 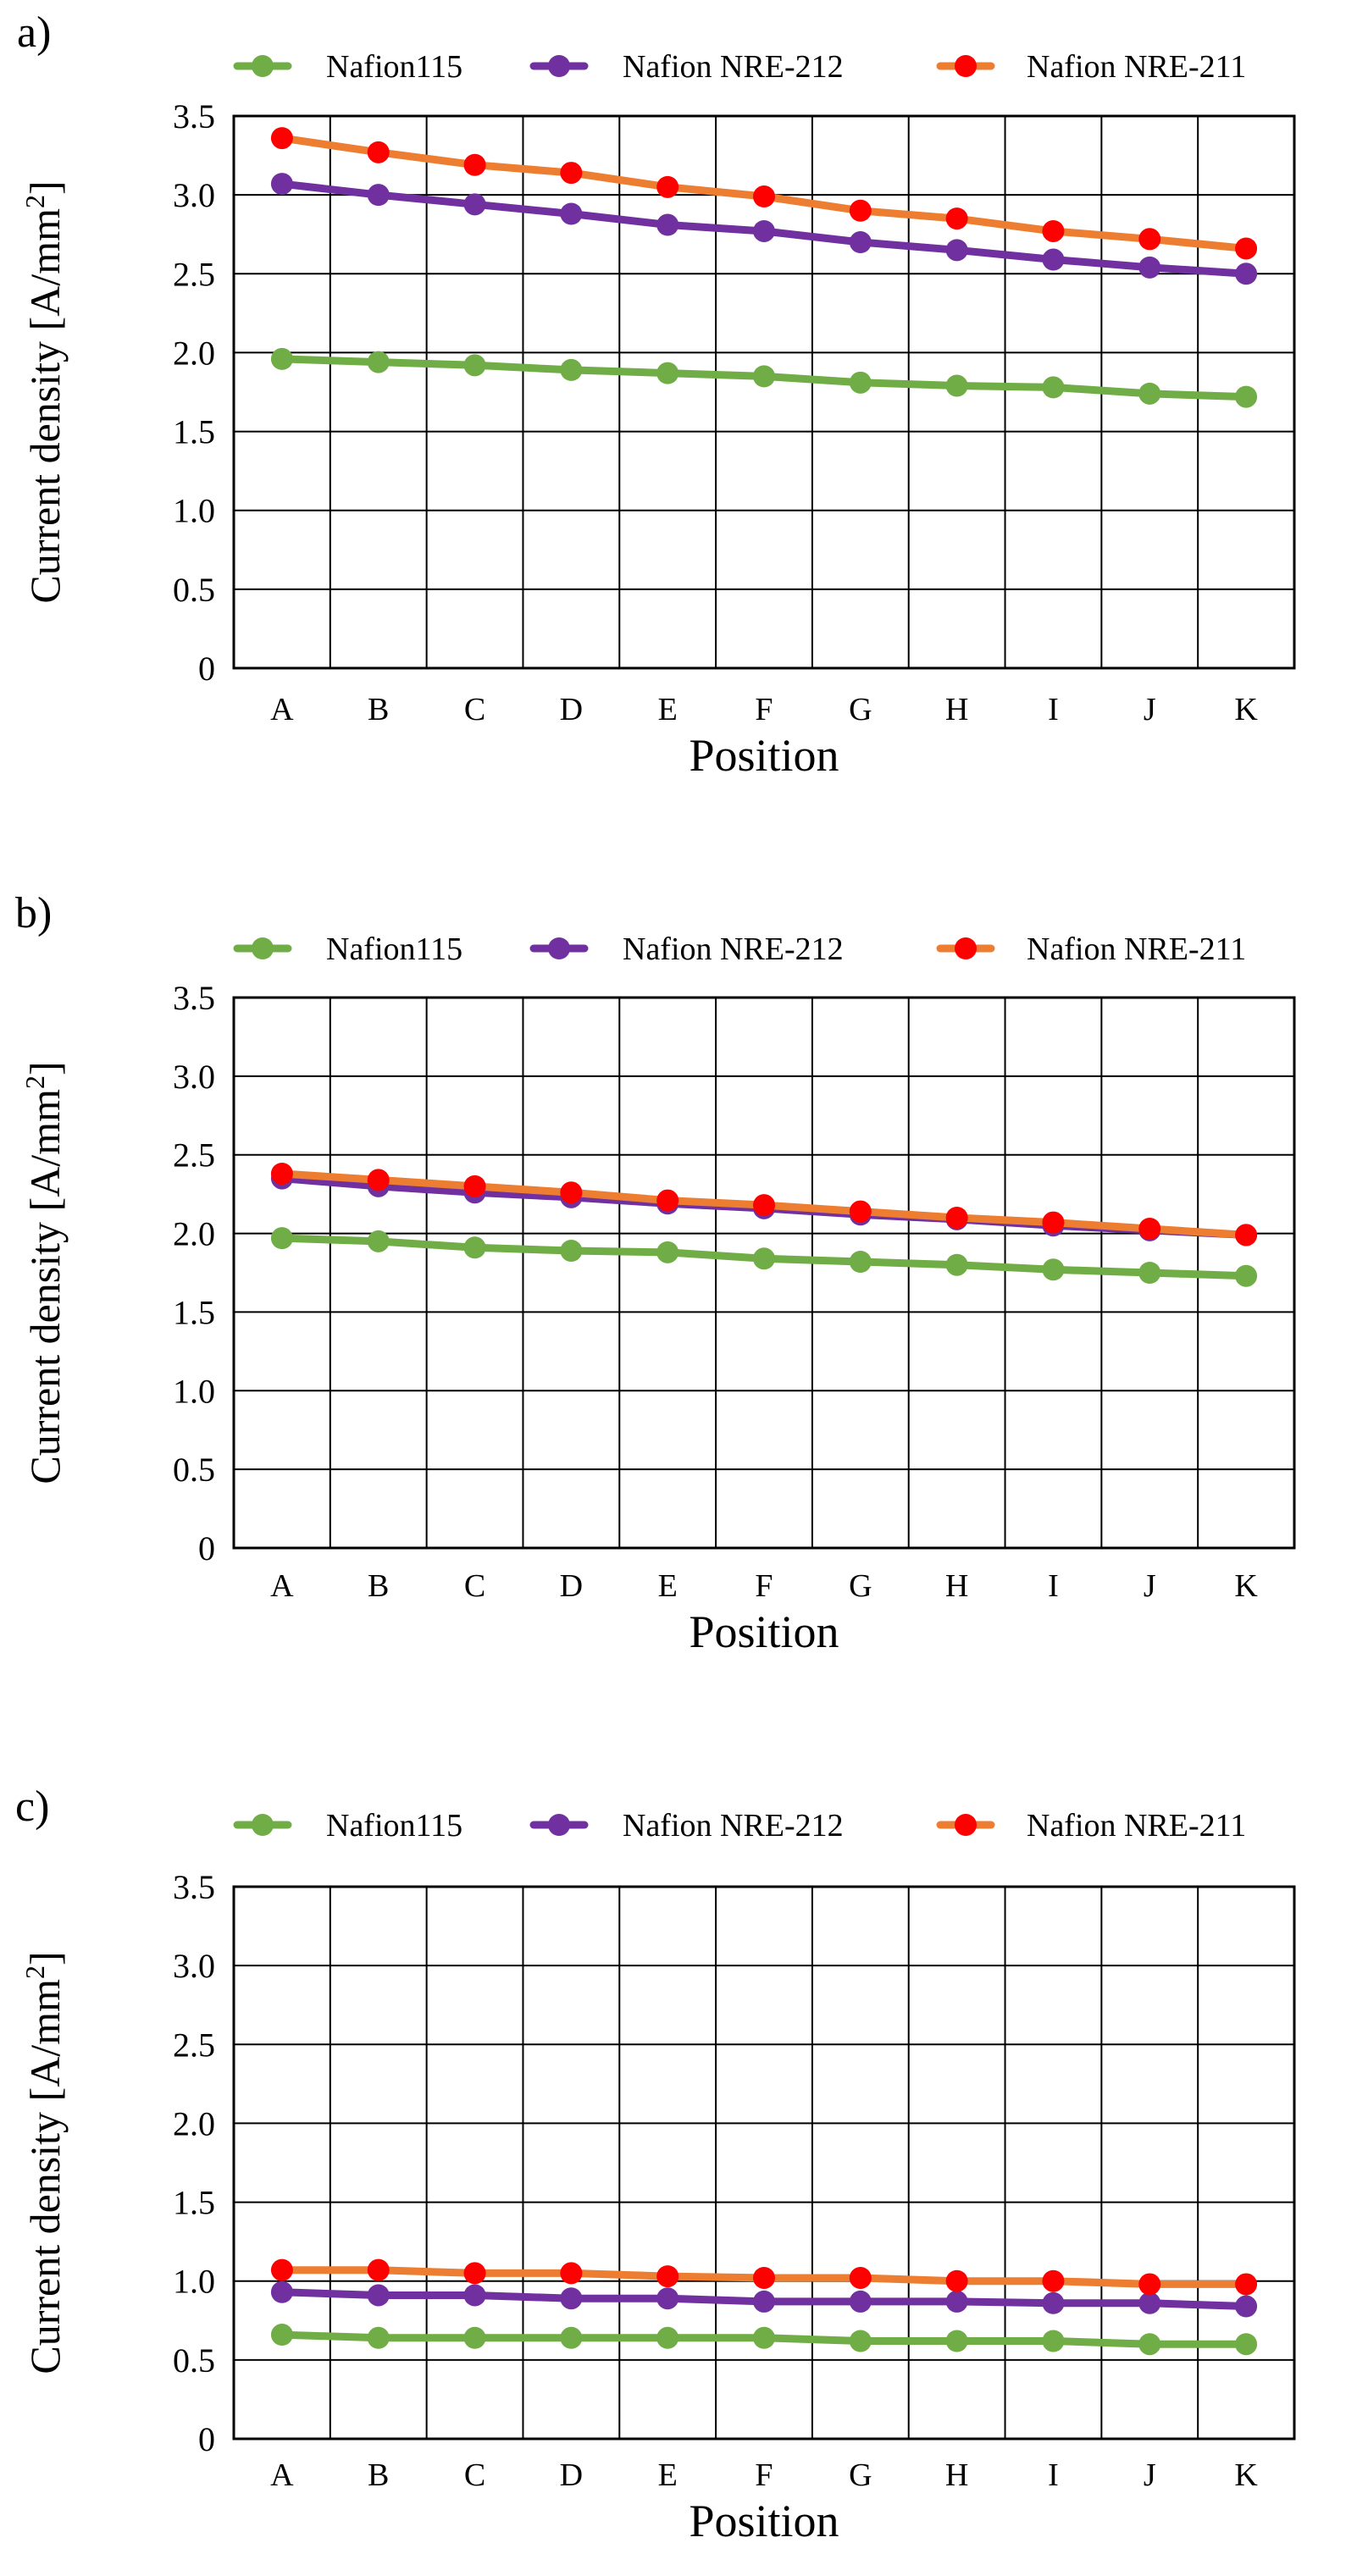 I want to click on x-tick-label: B, so click(x=378, y=709).